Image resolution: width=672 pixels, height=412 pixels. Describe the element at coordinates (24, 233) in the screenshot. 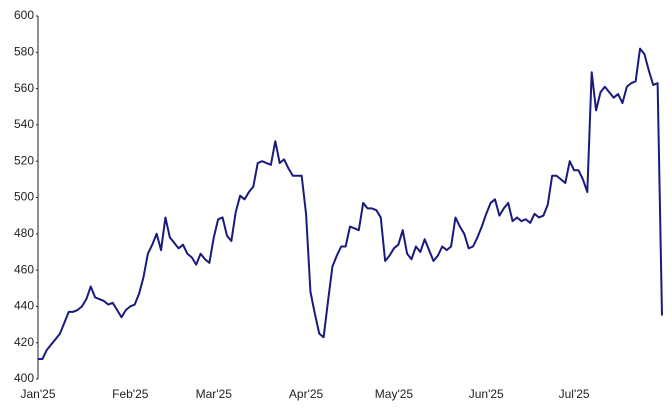

I see `y-tick-label: 480` at that location.